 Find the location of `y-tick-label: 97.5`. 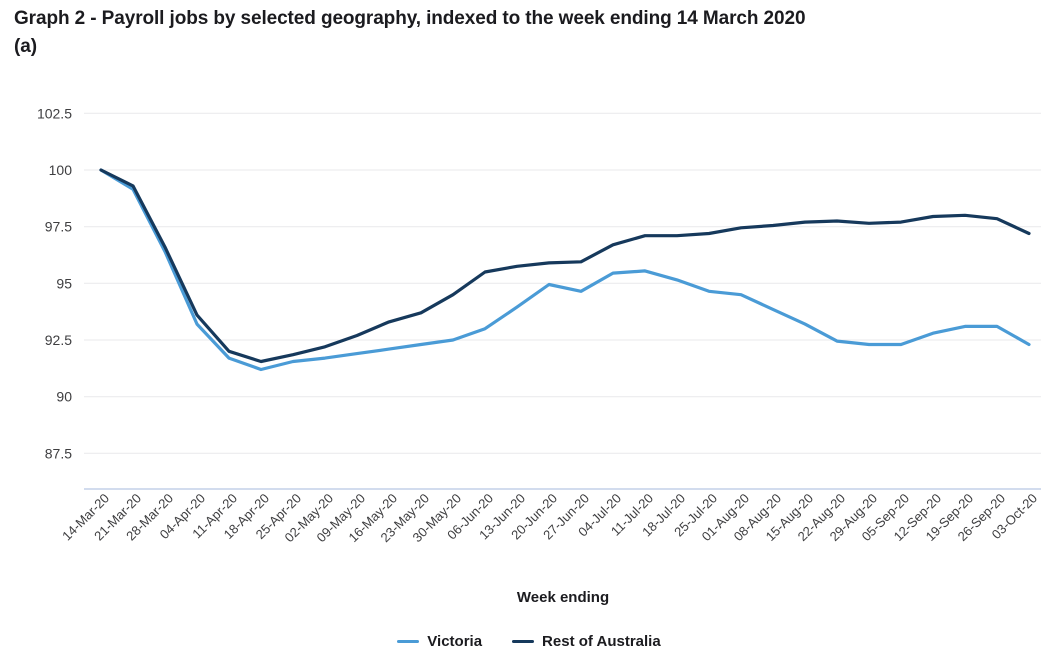

y-tick-label: 97.5 is located at coordinates (58, 227).